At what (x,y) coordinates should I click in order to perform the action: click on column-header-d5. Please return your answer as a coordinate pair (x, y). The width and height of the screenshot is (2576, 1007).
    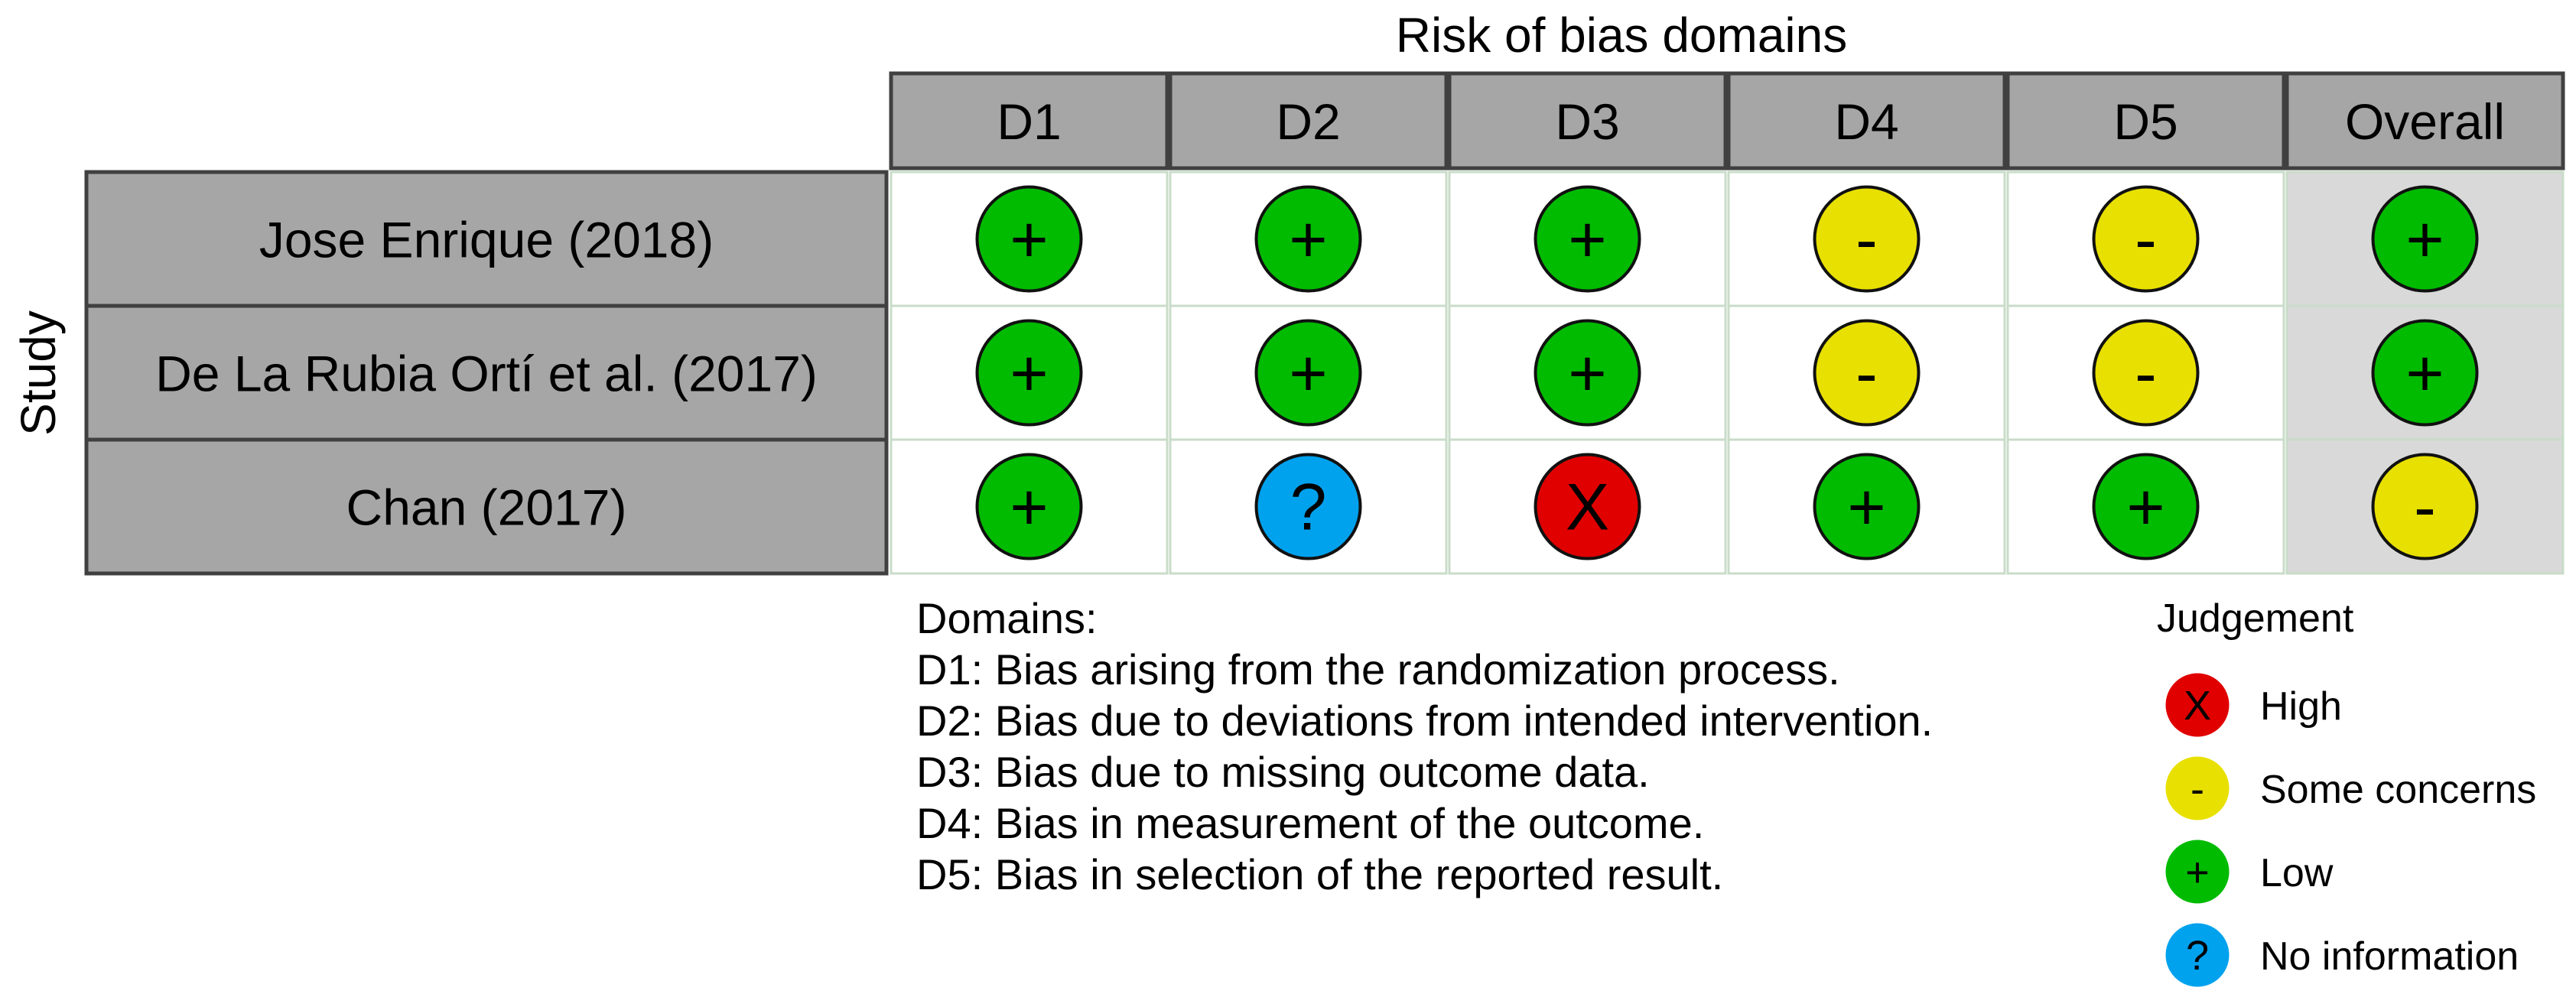
    Looking at the image, I should click on (2145, 121).